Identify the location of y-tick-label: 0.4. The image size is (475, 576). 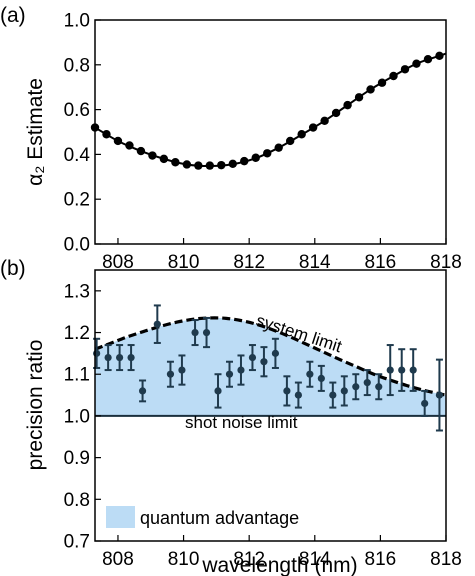
(77, 155).